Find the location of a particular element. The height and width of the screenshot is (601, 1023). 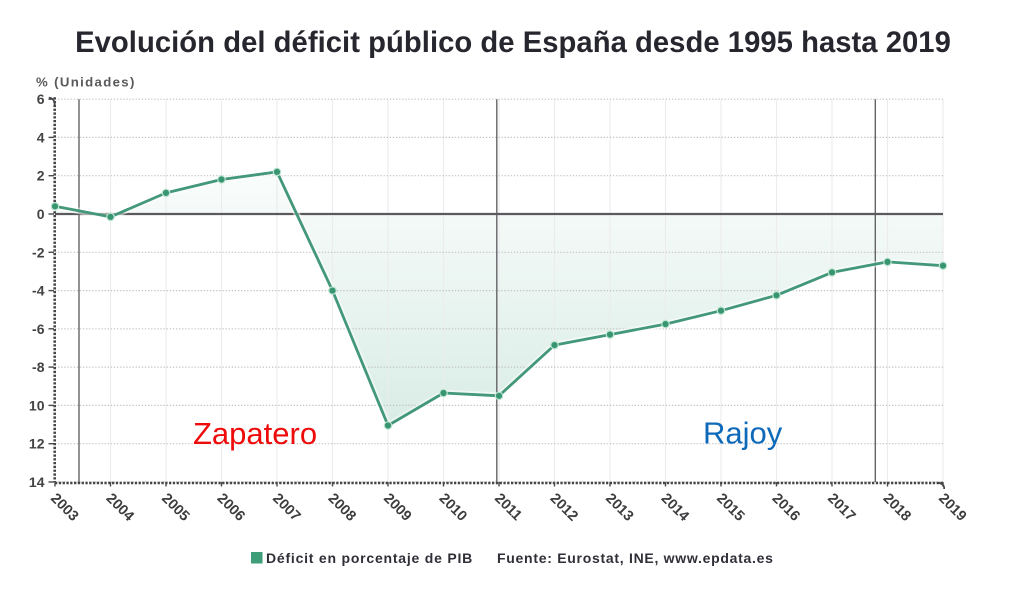

svg-text: -2 is located at coordinates (38, 252).